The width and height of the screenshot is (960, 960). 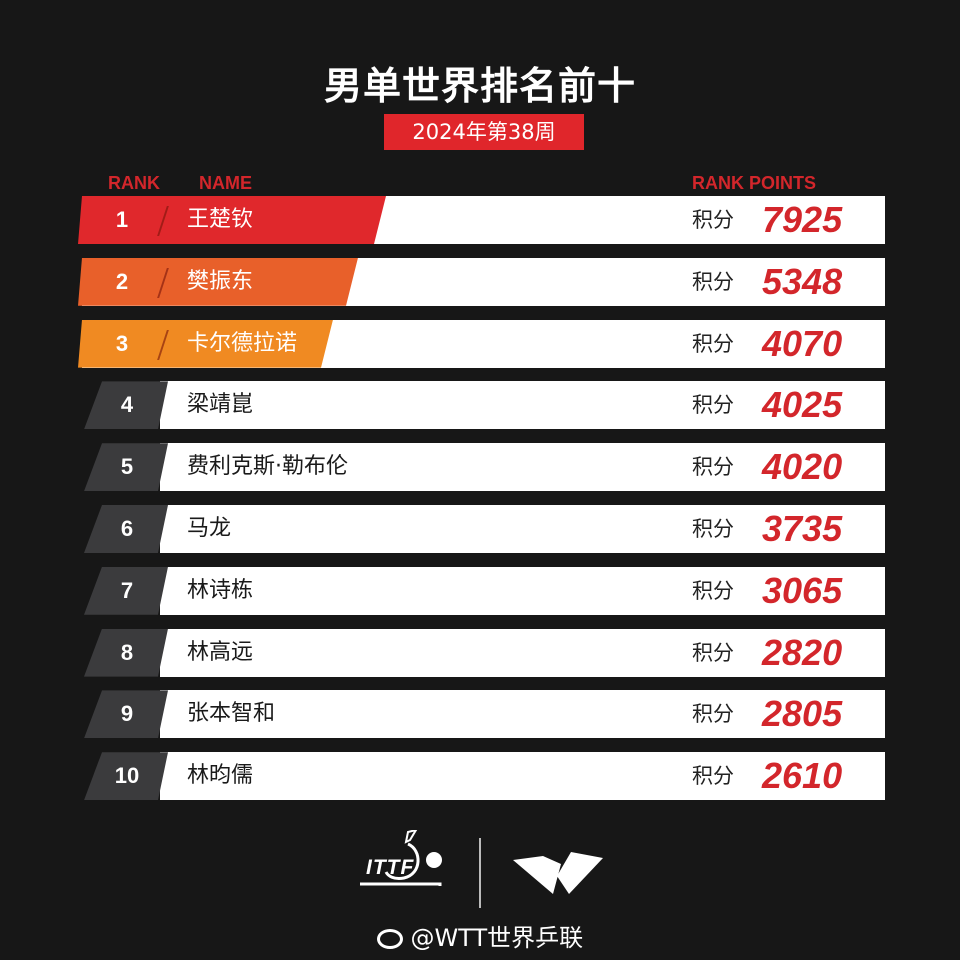 What do you see at coordinates (802, 281) in the screenshot?
I see `points-value: 5348` at bounding box center [802, 281].